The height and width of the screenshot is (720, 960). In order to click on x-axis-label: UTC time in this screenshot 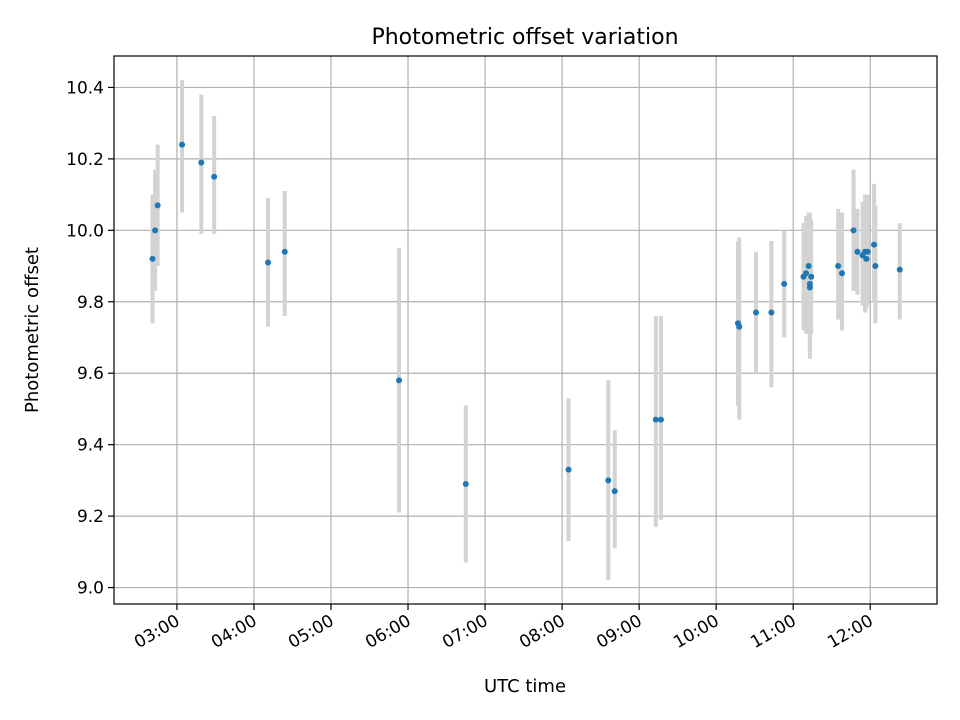, I will do `click(525, 686)`.